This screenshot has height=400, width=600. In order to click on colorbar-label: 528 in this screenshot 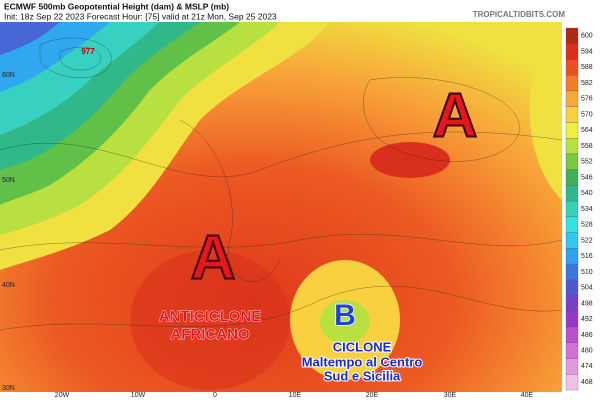, I will do `click(587, 225)`.